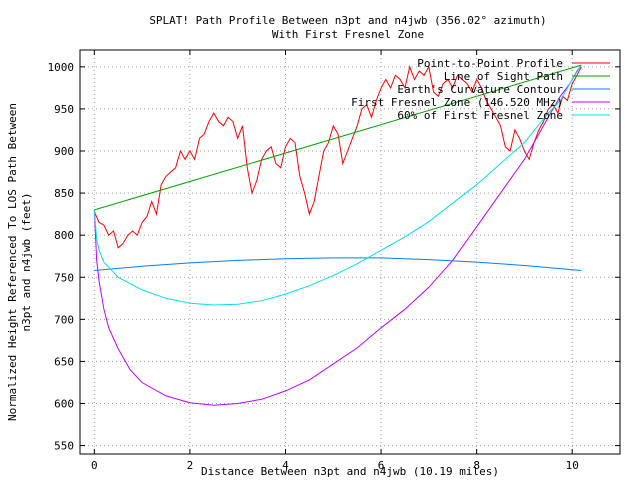  I want to click on y-tick-label: 900, so click(64, 151).